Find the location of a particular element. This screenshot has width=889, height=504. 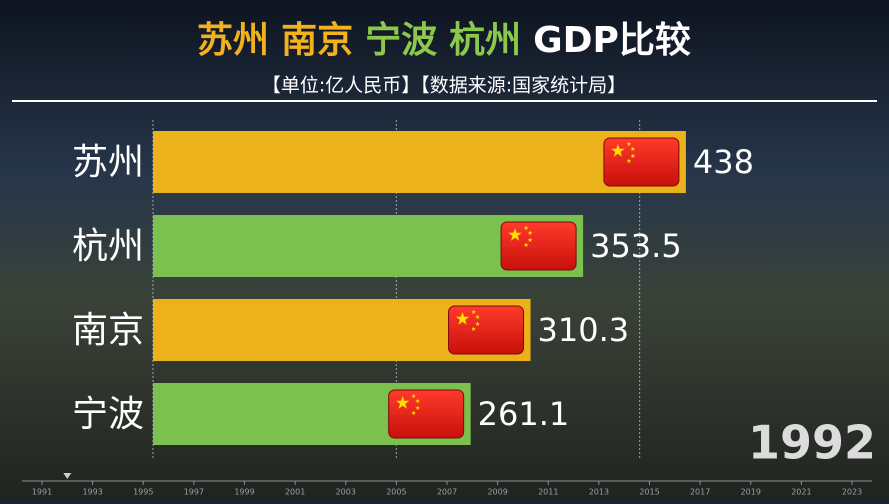

y-tick-label: 杭州 is located at coordinates (108, 246).